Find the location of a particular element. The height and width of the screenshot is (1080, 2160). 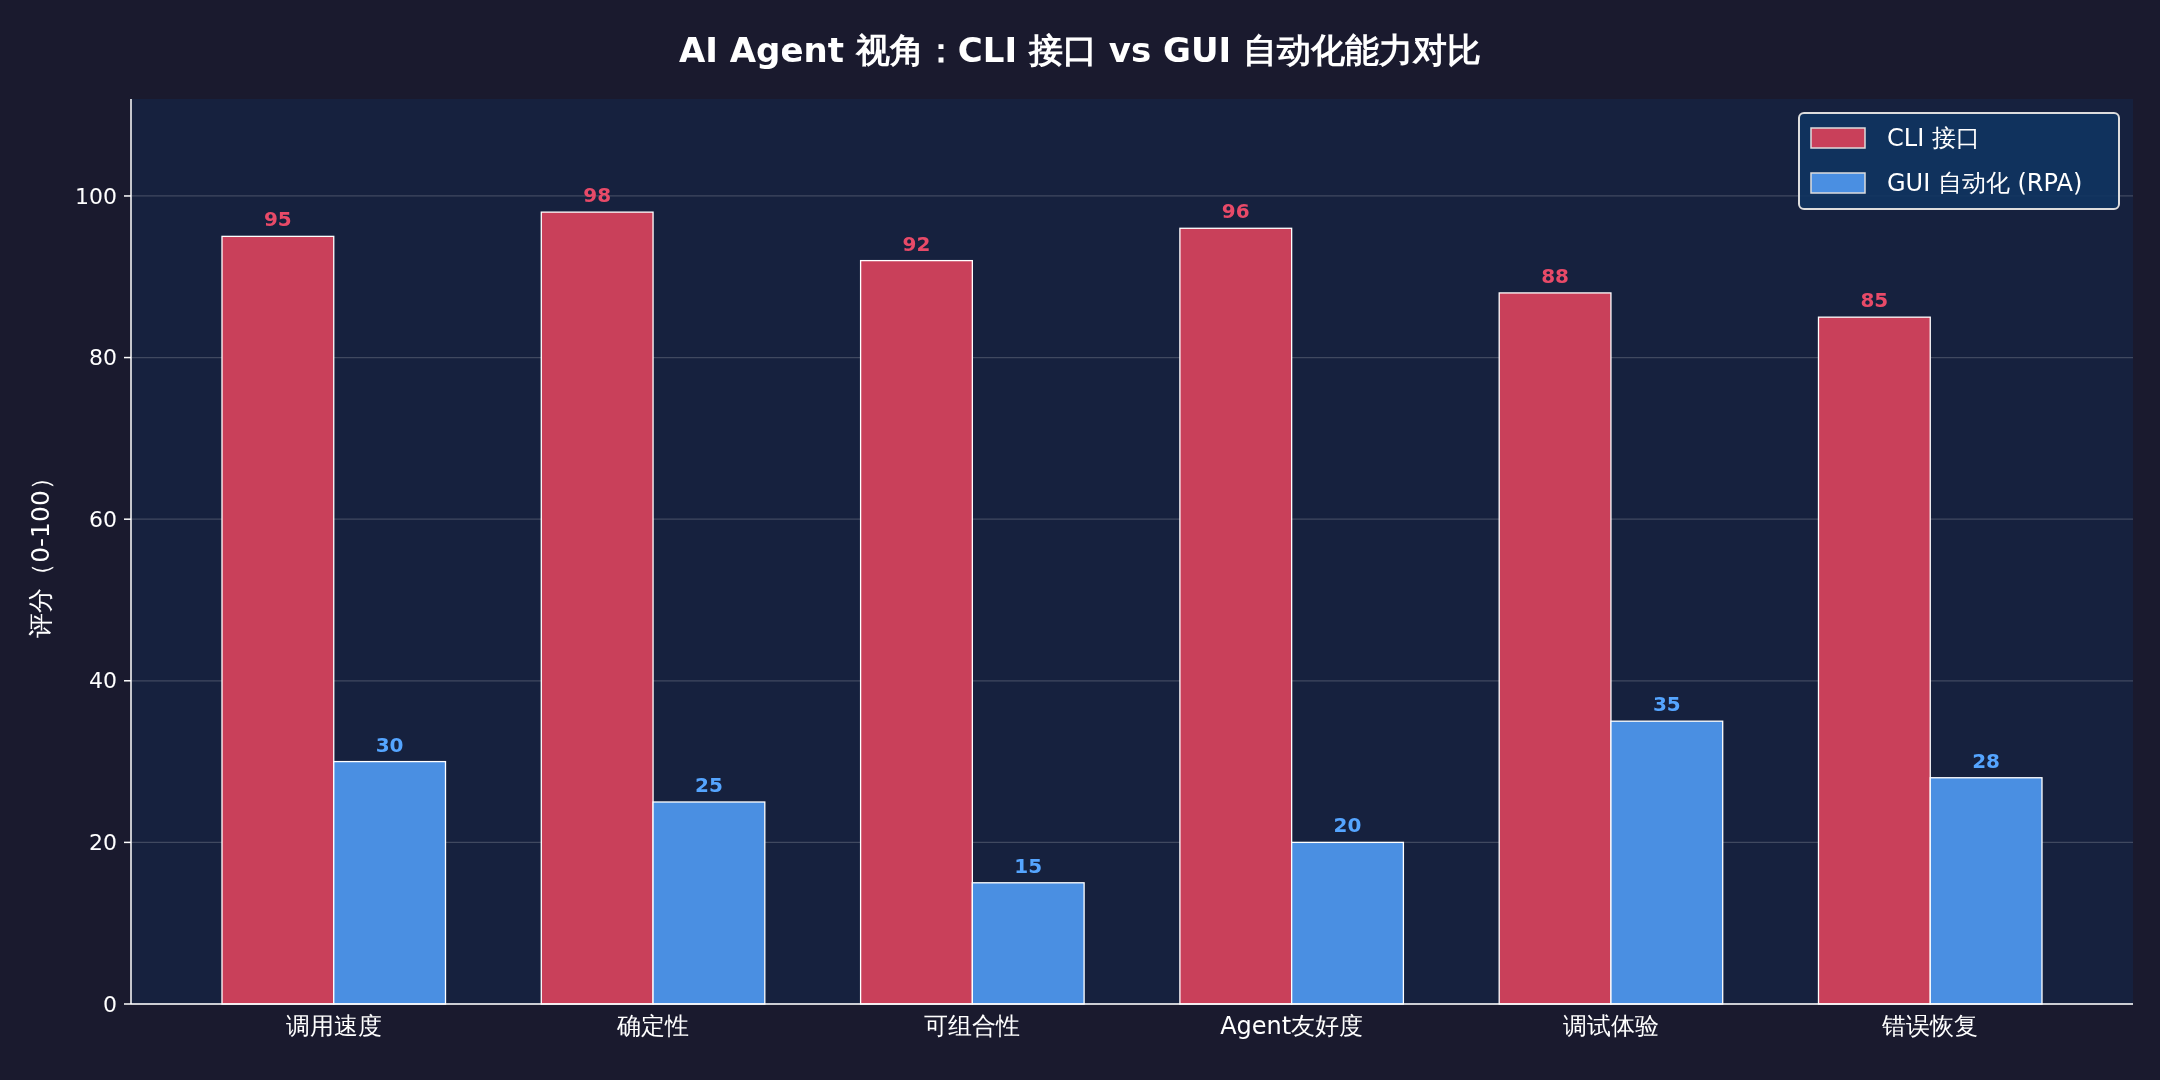

data-label: 15 is located at coordinates (1028, 865).